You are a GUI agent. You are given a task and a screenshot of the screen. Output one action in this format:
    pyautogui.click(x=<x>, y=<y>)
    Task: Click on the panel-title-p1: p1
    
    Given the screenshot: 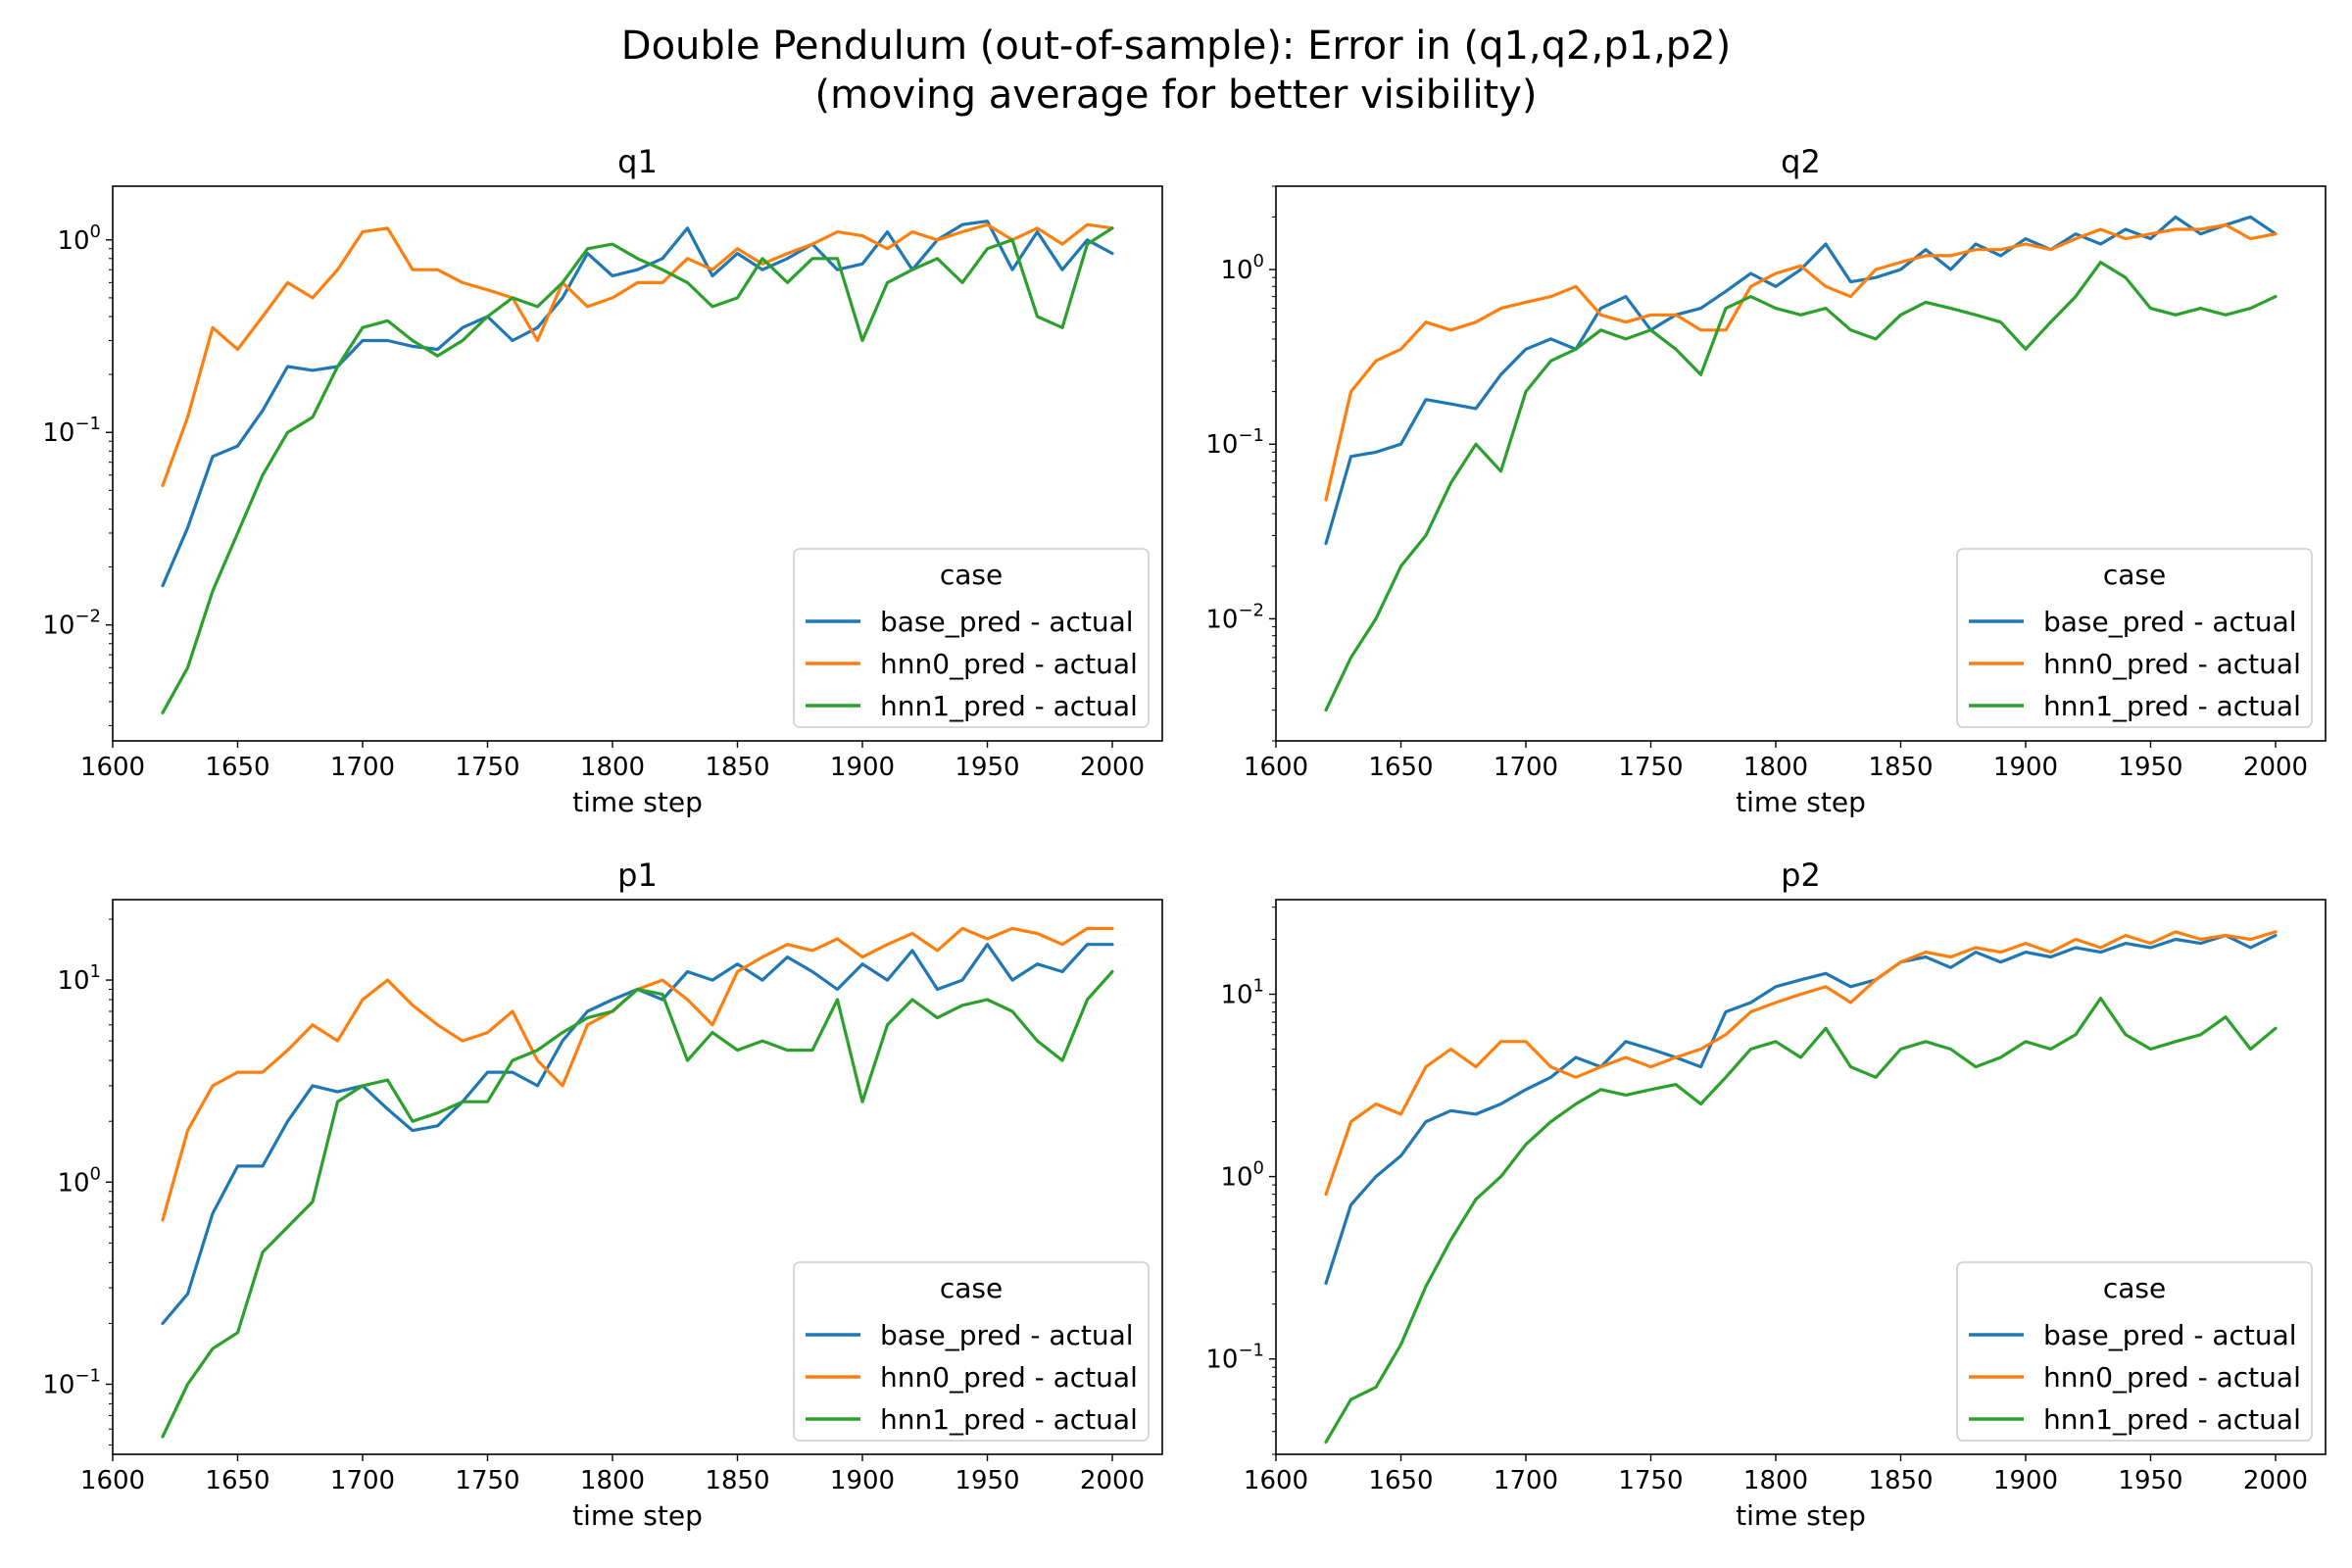 What is the action you would take?
    pyautogui.click(x=637, y=875)
    